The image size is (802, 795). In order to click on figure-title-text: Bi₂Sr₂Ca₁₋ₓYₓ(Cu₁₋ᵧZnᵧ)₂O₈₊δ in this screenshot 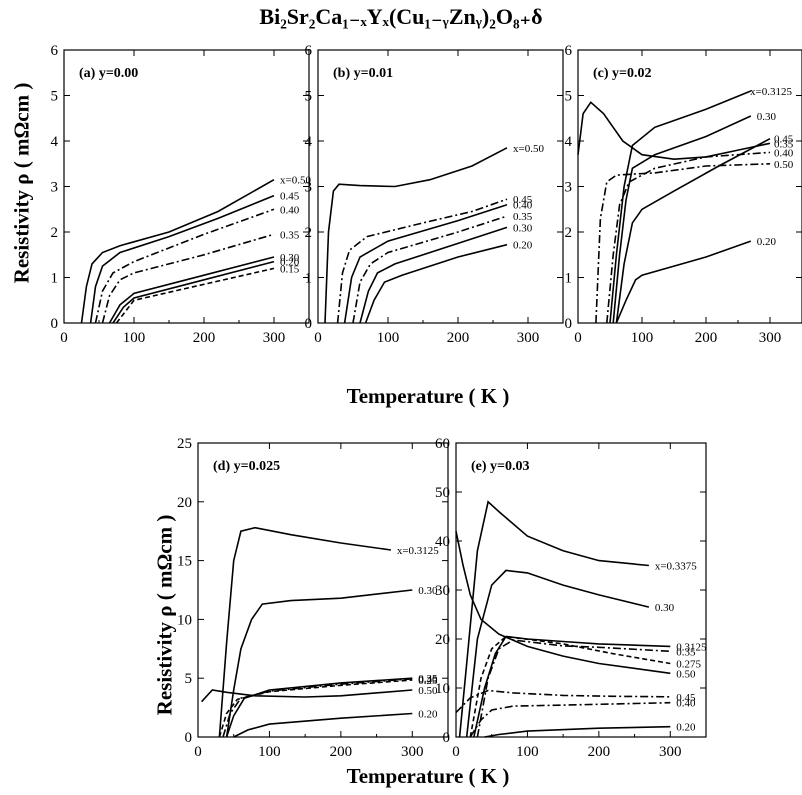, I will do `click(401, 16)`.